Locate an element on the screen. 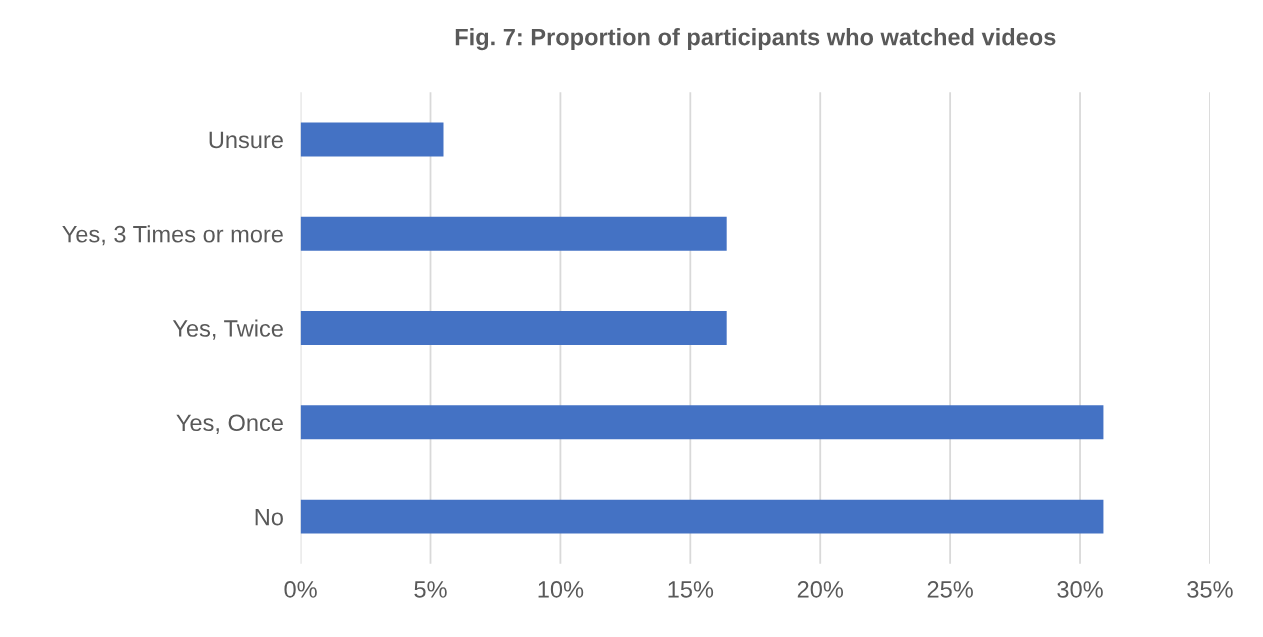  y-tick-label: Unsure is located at coordinates (246, 140).